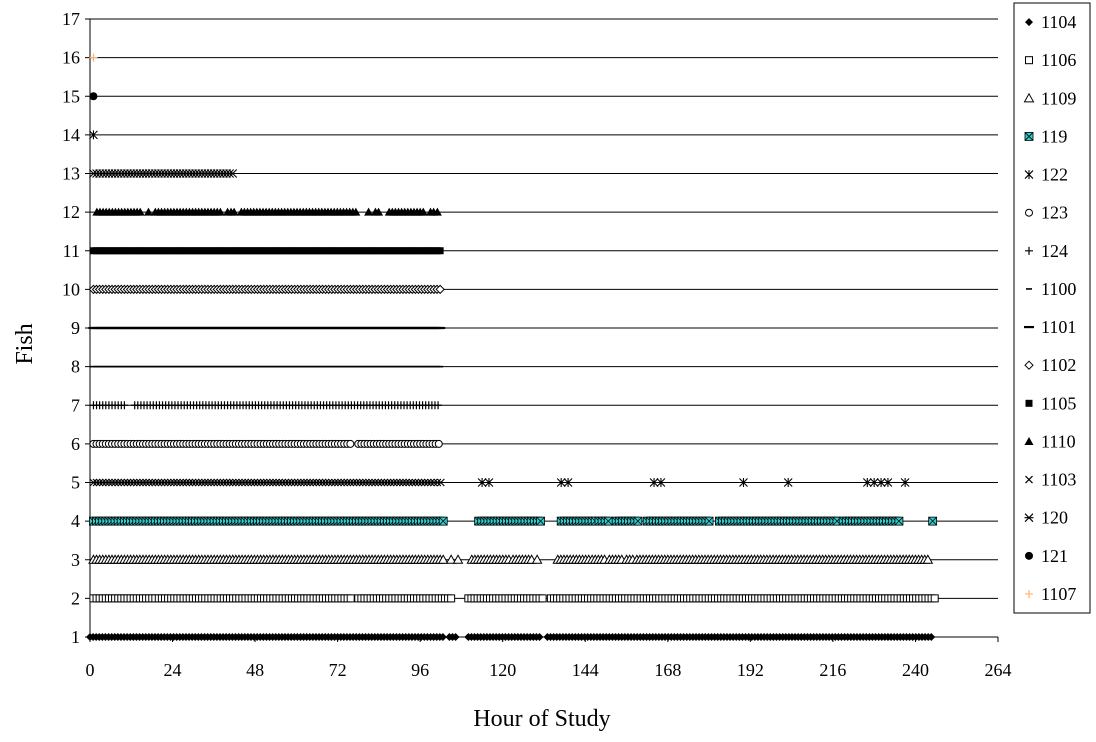  I want to click on y-tick-label: 7, so click(75, 405).